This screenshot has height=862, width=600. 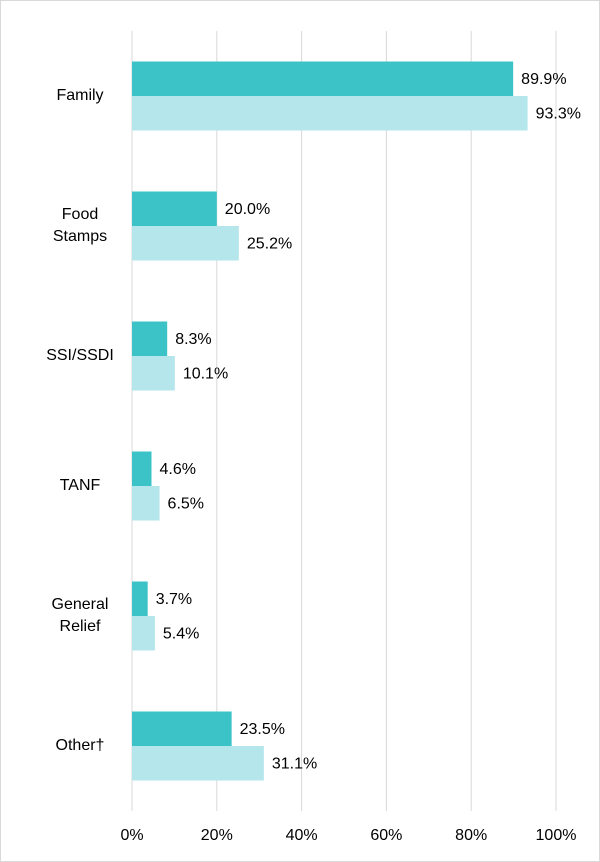 I want to click on x-tick-label: 100%, so click(x=556, y=835).